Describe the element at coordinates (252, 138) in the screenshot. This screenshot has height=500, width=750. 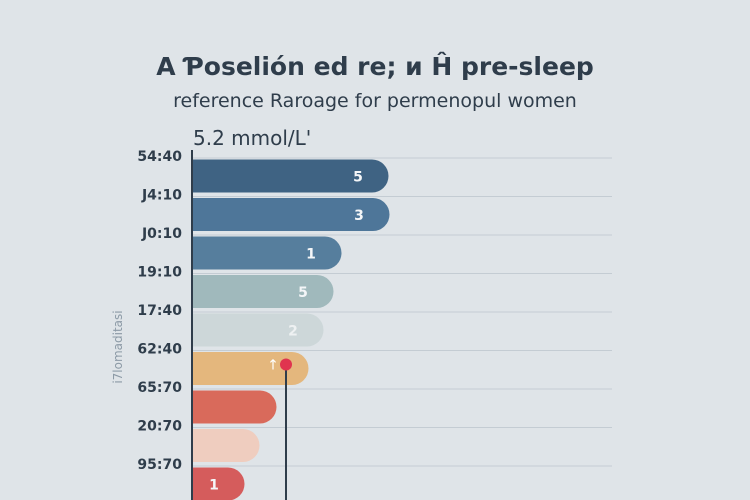
I see `reference-label: 5.2 mmol/L'` at that location.